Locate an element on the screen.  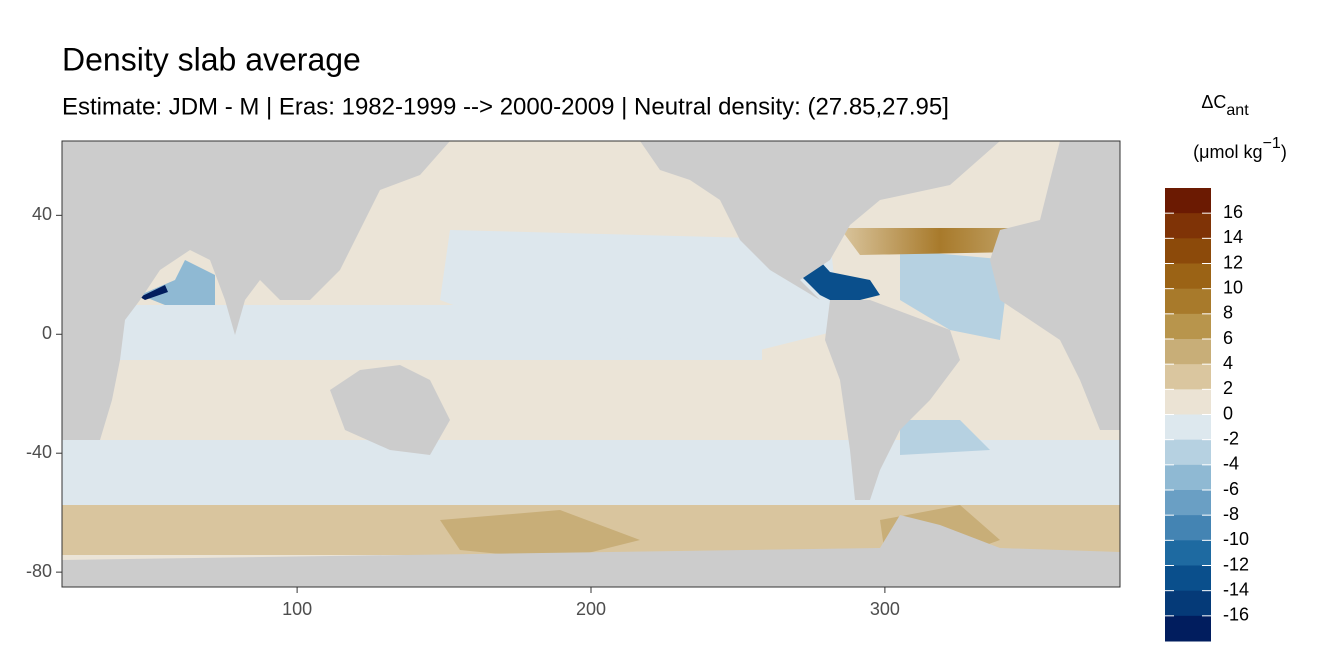
colorbar-label: -6 is located at coordinates (1231, 489).